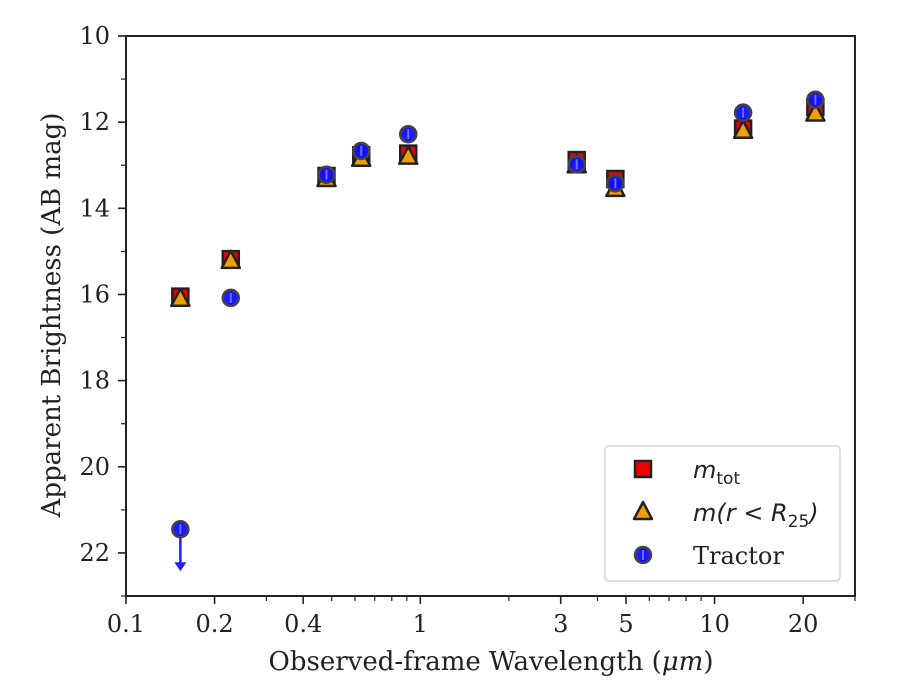 The width and height of the screenshot is (900, 700). I want to click on x-tick-label: 1, so click(420, 624).